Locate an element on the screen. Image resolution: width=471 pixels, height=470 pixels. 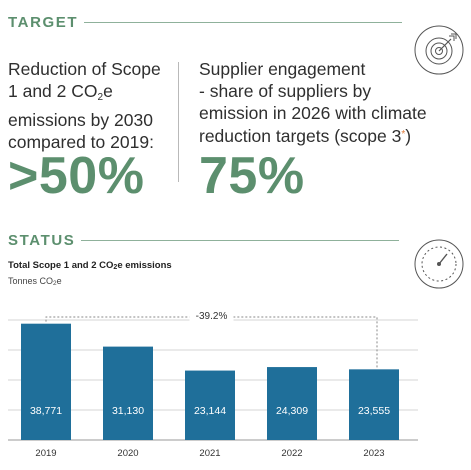
x-tick-label: 2022 is located at coordinates (291, 453).